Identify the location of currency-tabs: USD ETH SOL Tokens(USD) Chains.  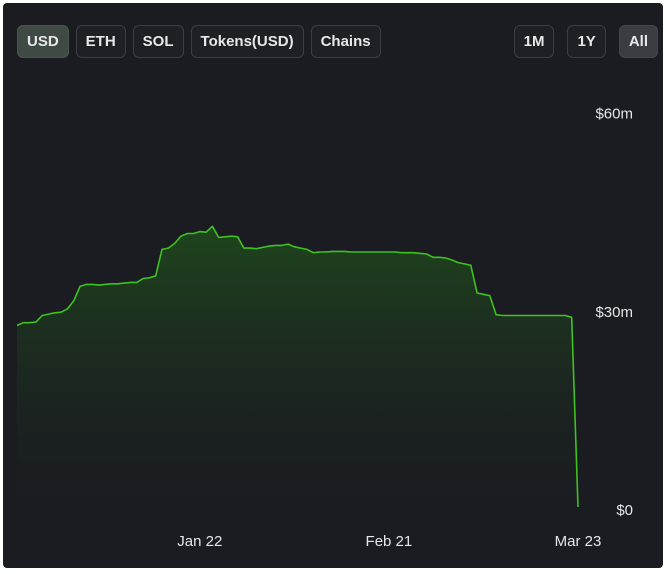
(199, 41).